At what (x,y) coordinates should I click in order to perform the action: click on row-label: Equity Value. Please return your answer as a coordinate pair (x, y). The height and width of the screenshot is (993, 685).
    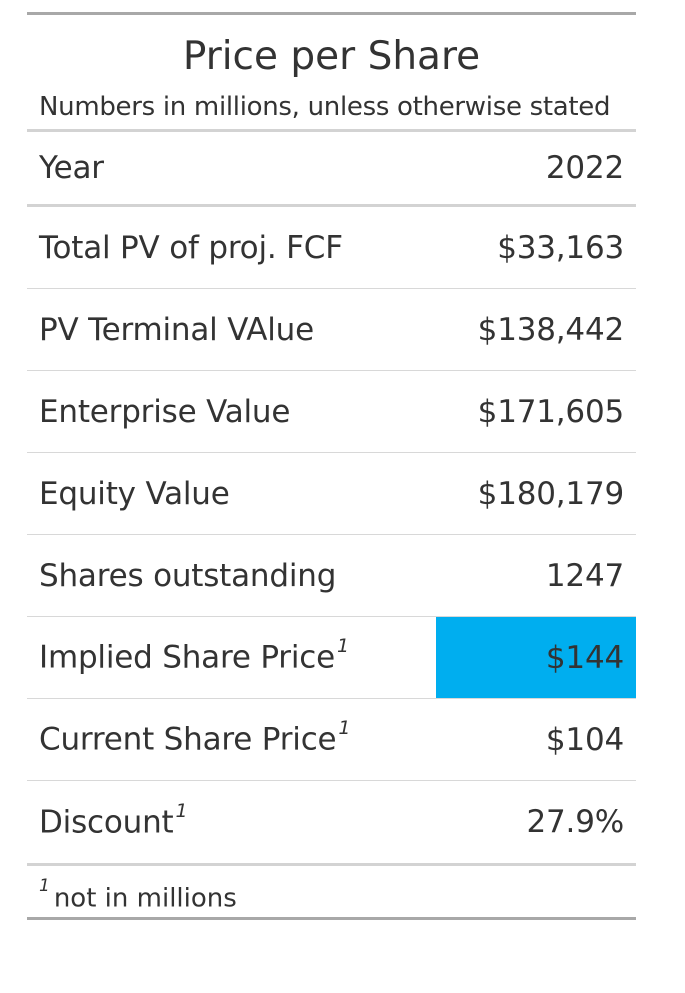
    Looking at the image, I should click on (134, 493).